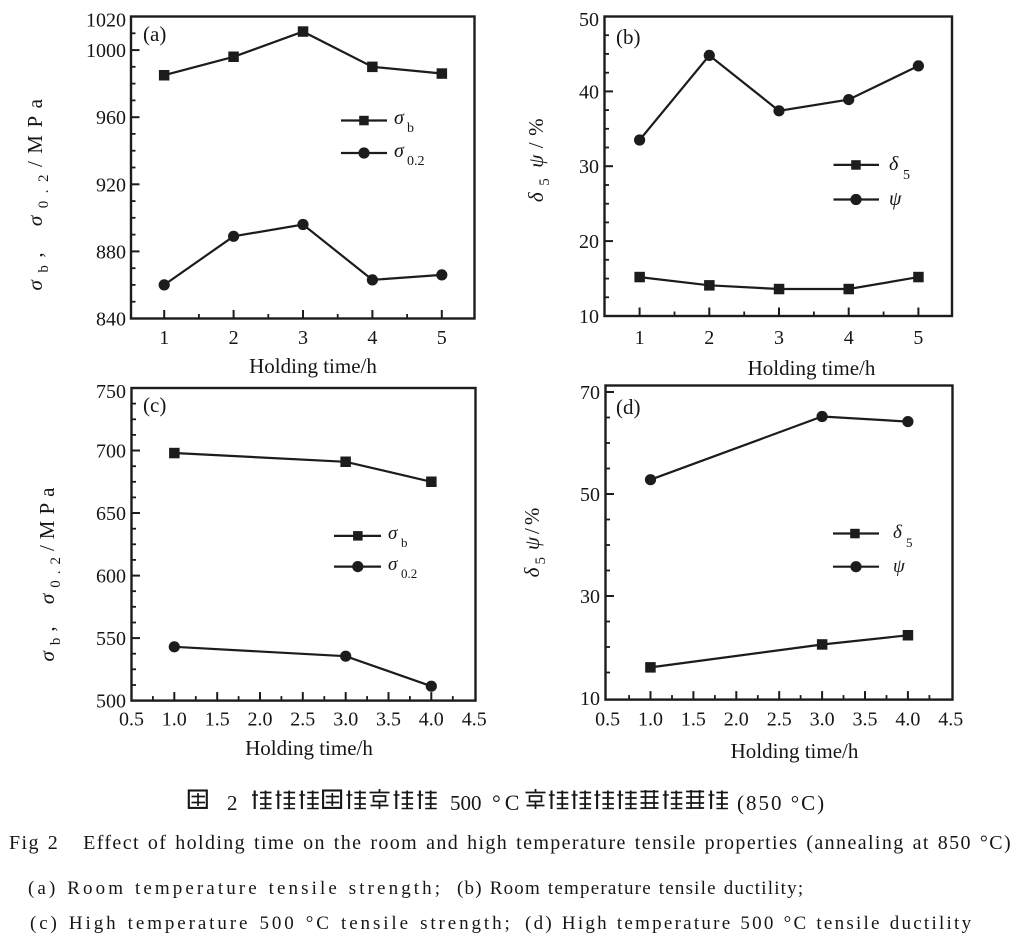  What do you see at coordinates (154, 34) in the screenshot?
I see `svg-text: (a)` at bounding box center [154, 34].